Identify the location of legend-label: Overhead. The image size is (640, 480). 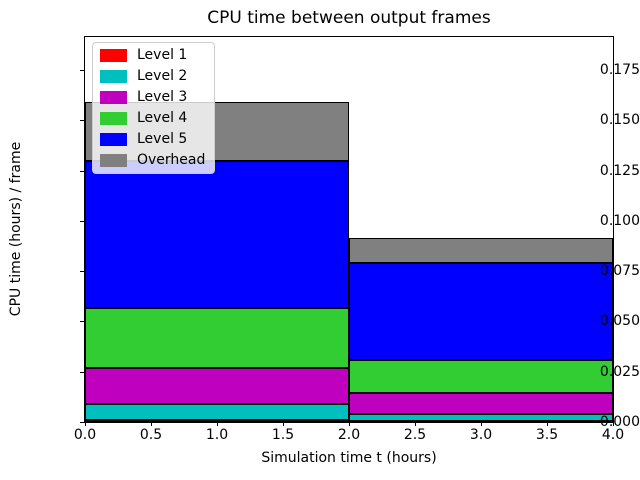
(171, 160).